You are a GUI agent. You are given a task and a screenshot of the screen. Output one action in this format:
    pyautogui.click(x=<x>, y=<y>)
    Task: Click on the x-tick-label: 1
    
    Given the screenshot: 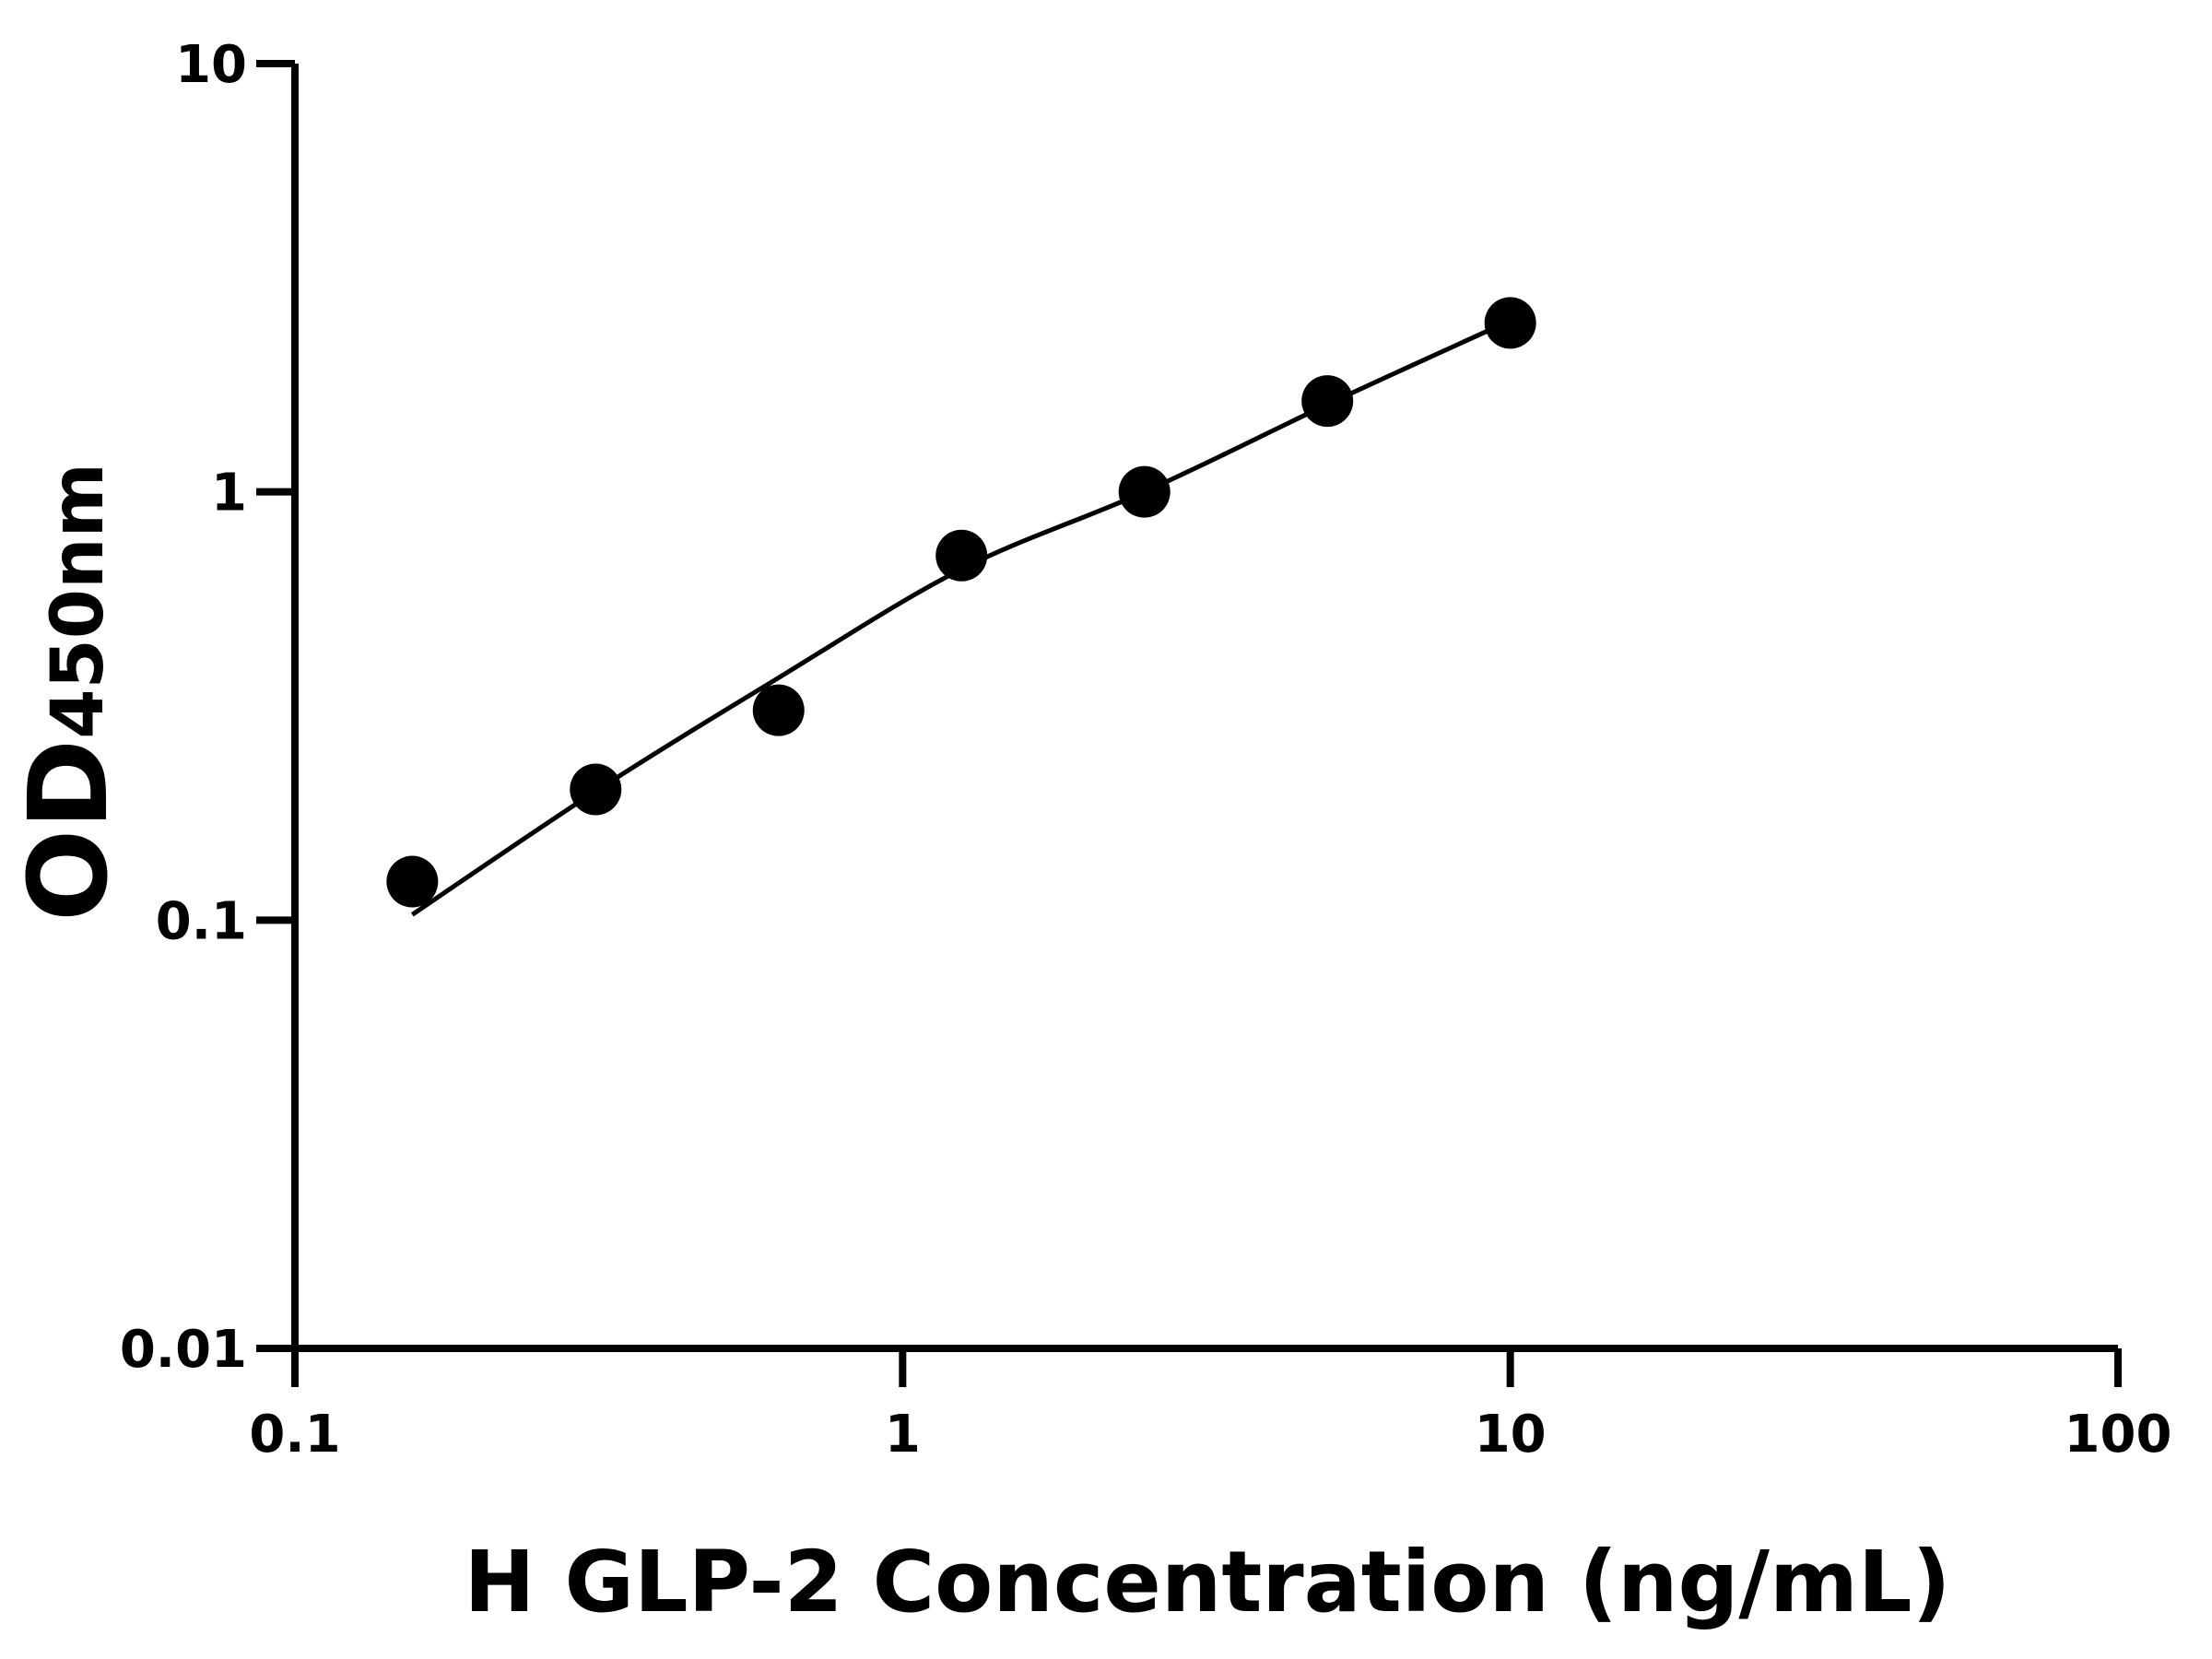 What is the action you would take?
    pyautogui.click(x=903, y=1435)
    